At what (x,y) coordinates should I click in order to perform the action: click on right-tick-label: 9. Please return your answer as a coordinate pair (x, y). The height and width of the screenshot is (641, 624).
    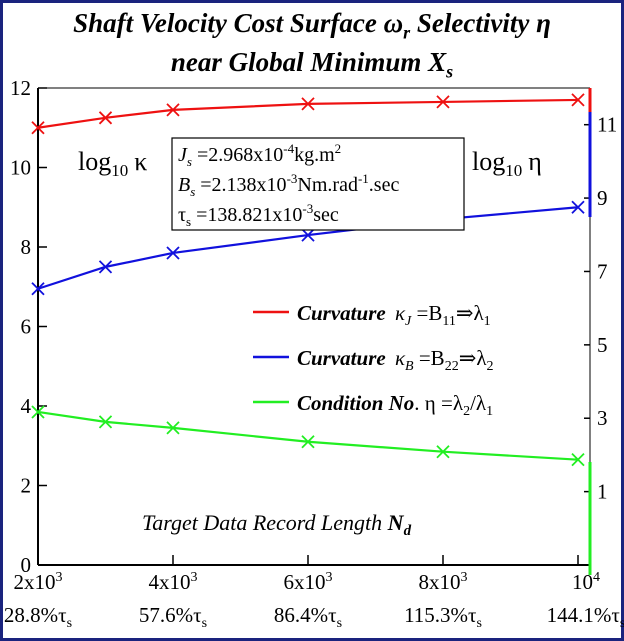
    Looking at the image, I should click on (602, 198).